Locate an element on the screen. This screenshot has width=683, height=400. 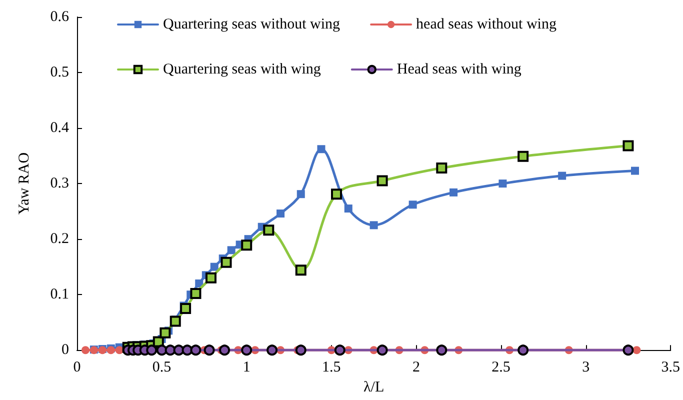
legend-label: Head seas with wing is located at coordinates (459, 70).